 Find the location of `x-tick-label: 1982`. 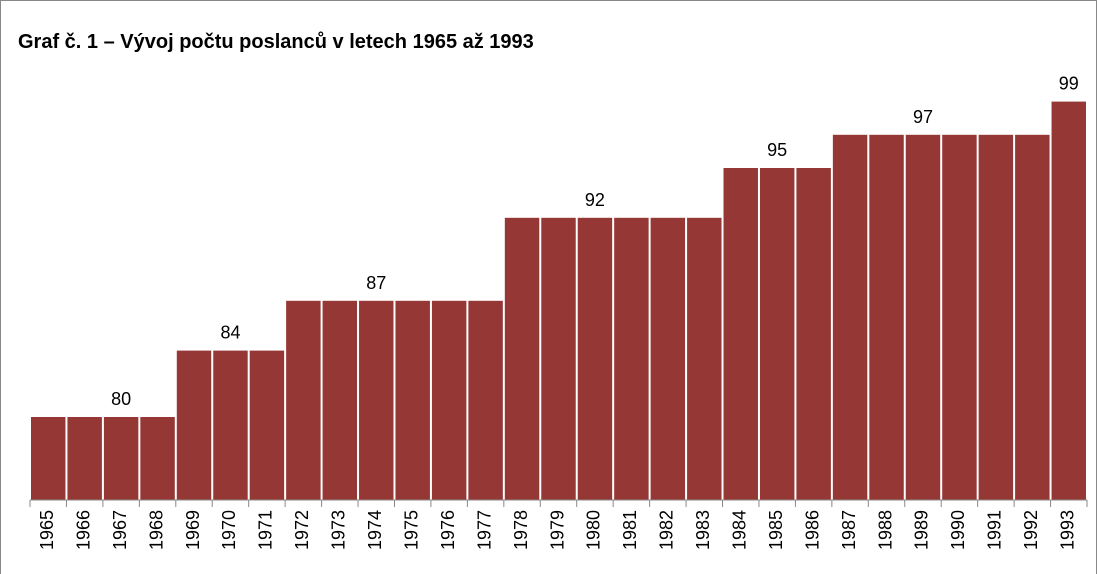

x-tick-label: 1982 is located at coordinates (667, 530).